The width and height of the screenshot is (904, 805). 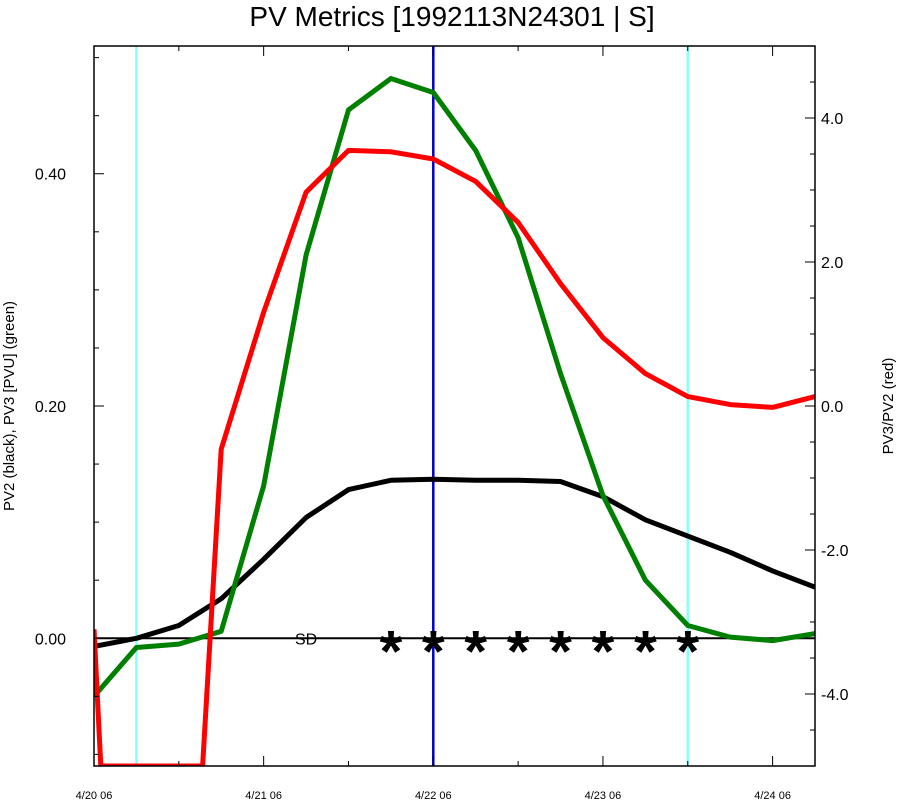 I want to click on y-right-tick-label-4: 4.0, so click(x=832, y=119).